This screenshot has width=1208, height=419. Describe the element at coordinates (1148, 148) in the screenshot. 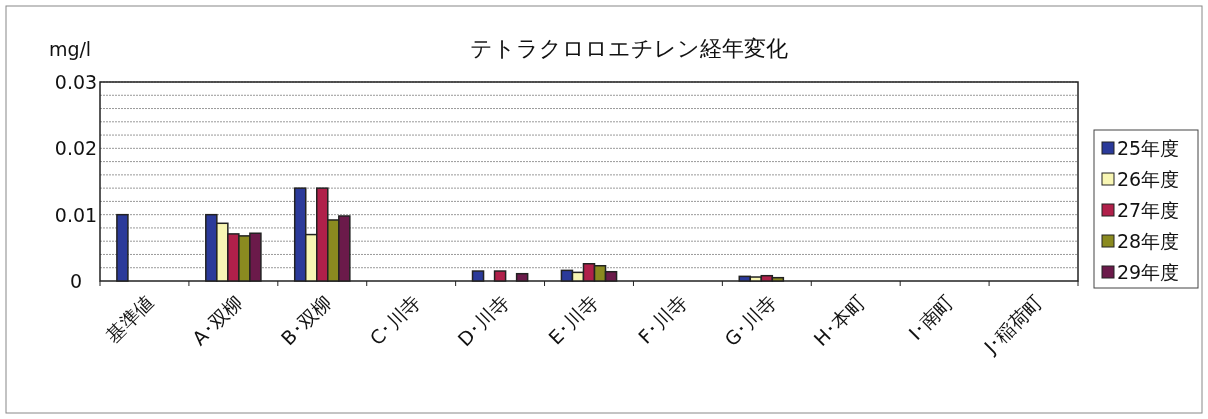

I see `legend-label: 25年度` at that location.